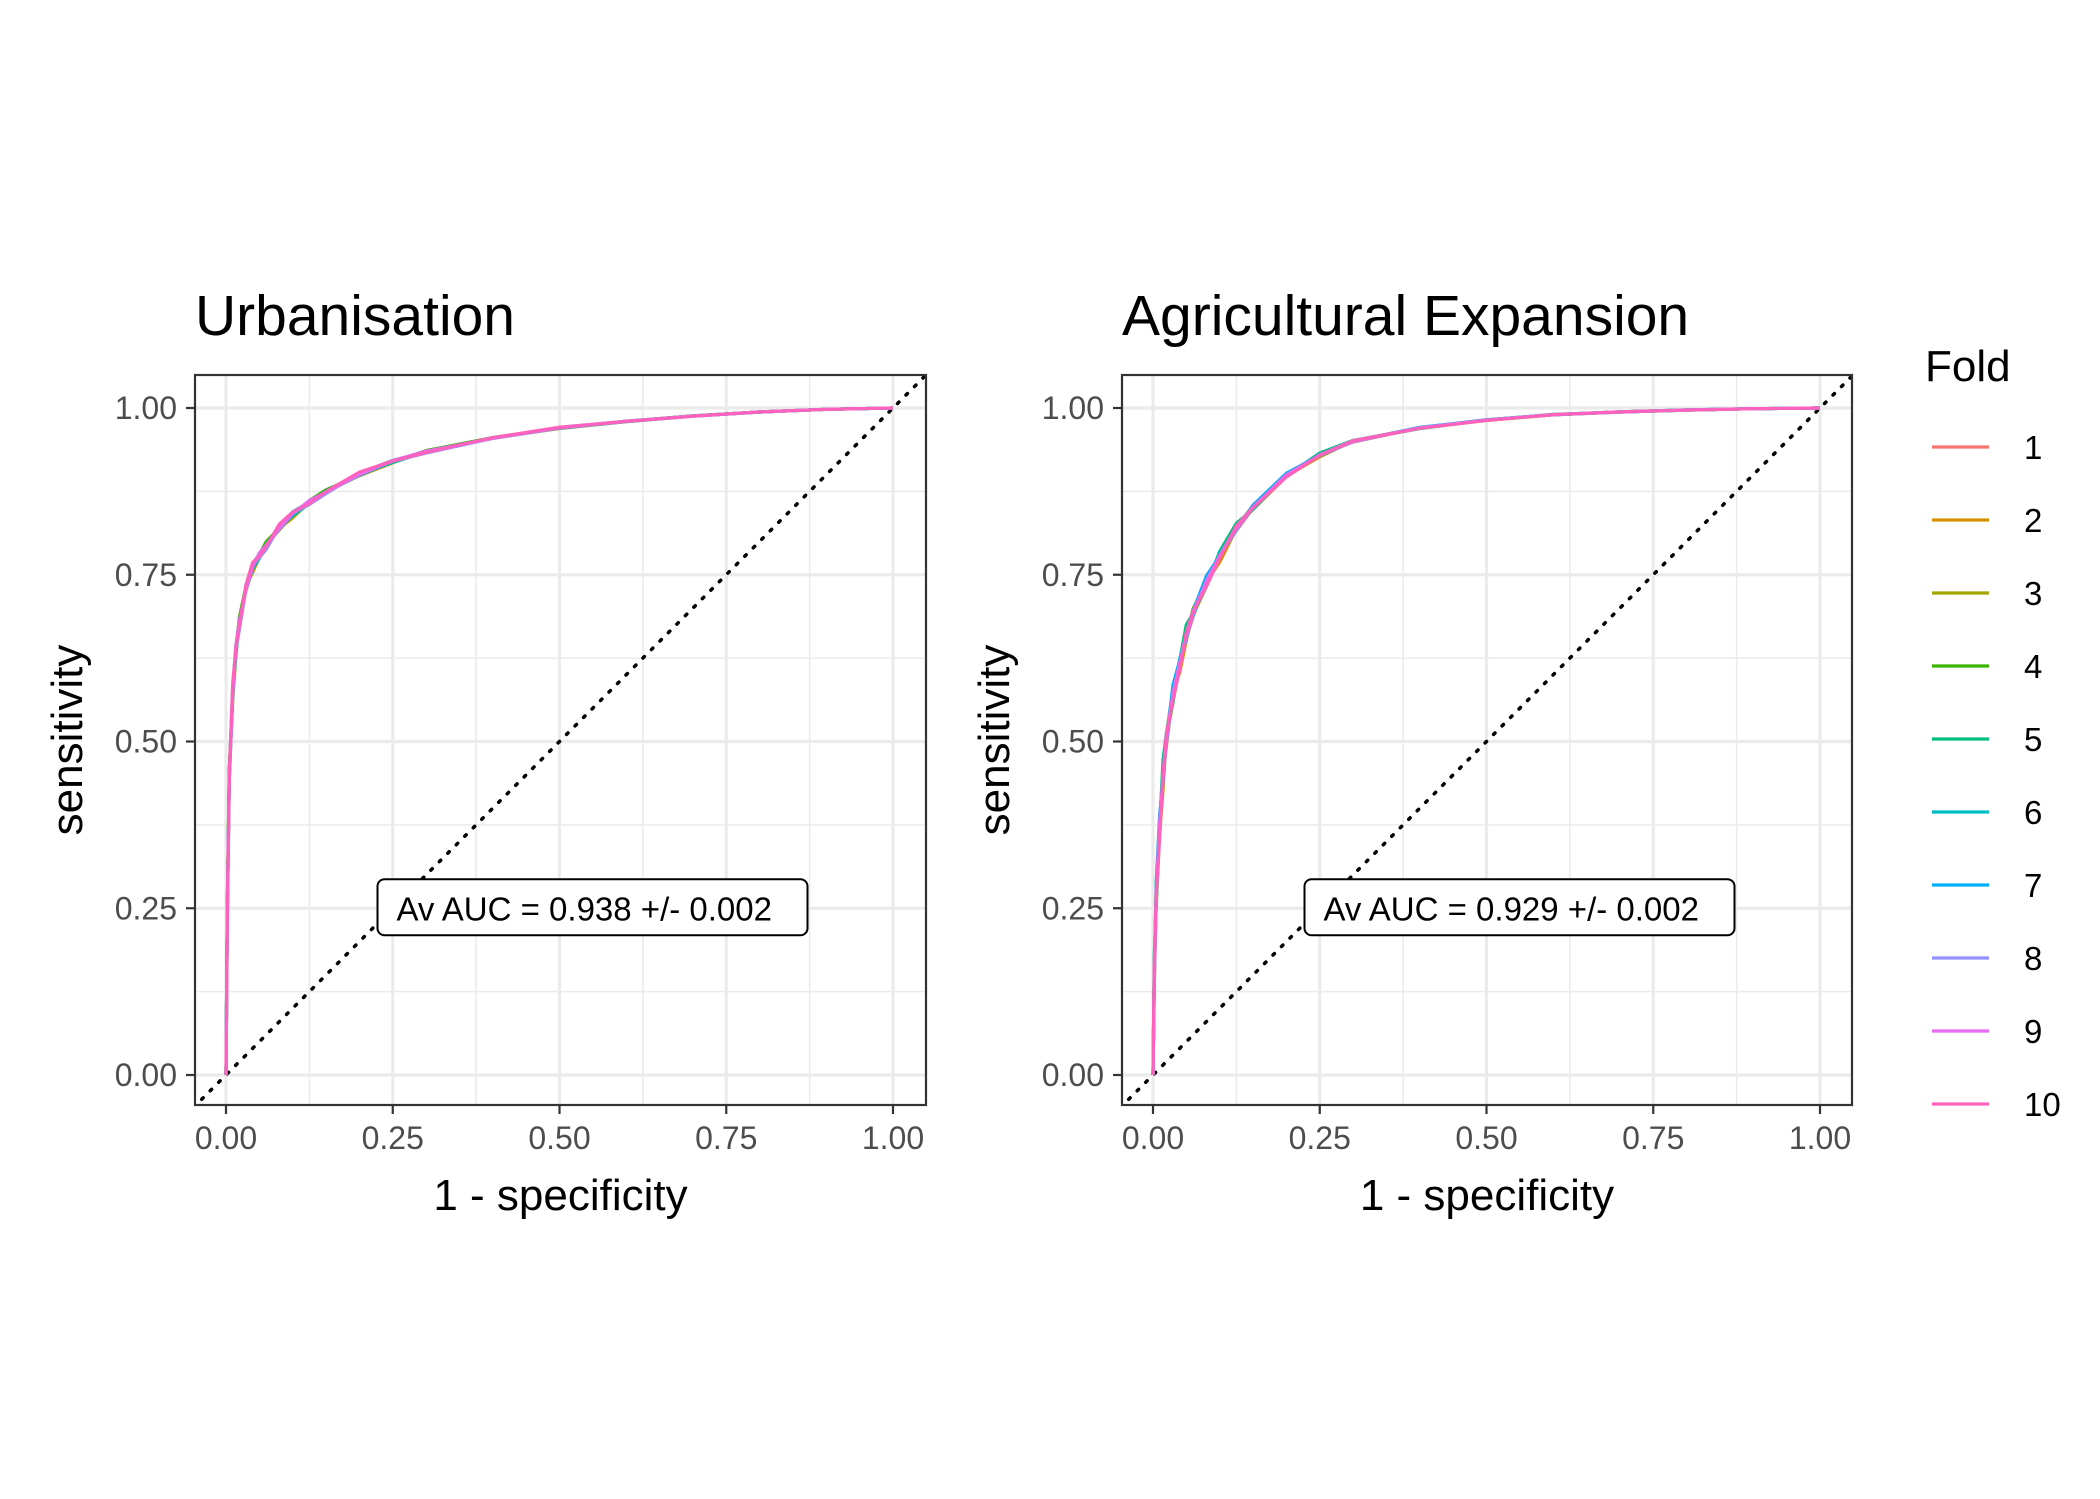  I want to click on legend-label: 3, so click(2033, 593).